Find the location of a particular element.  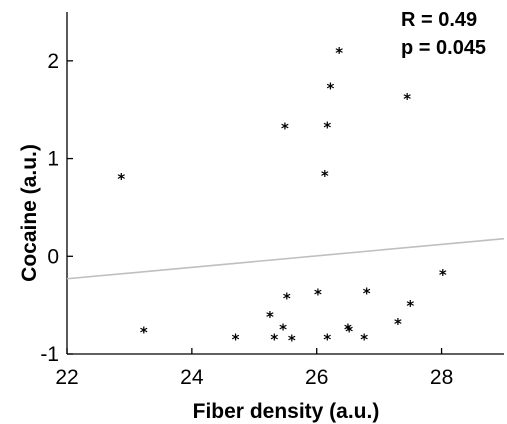

regression-line is located at coordinates (285, 258).